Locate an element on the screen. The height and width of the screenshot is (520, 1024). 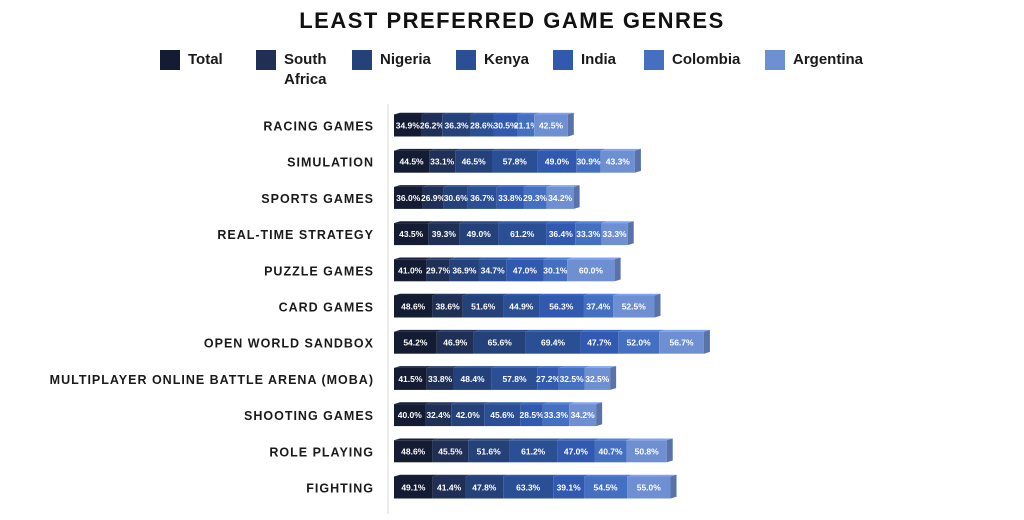
value-label: 50.8% is located at coordinates (647, 451).